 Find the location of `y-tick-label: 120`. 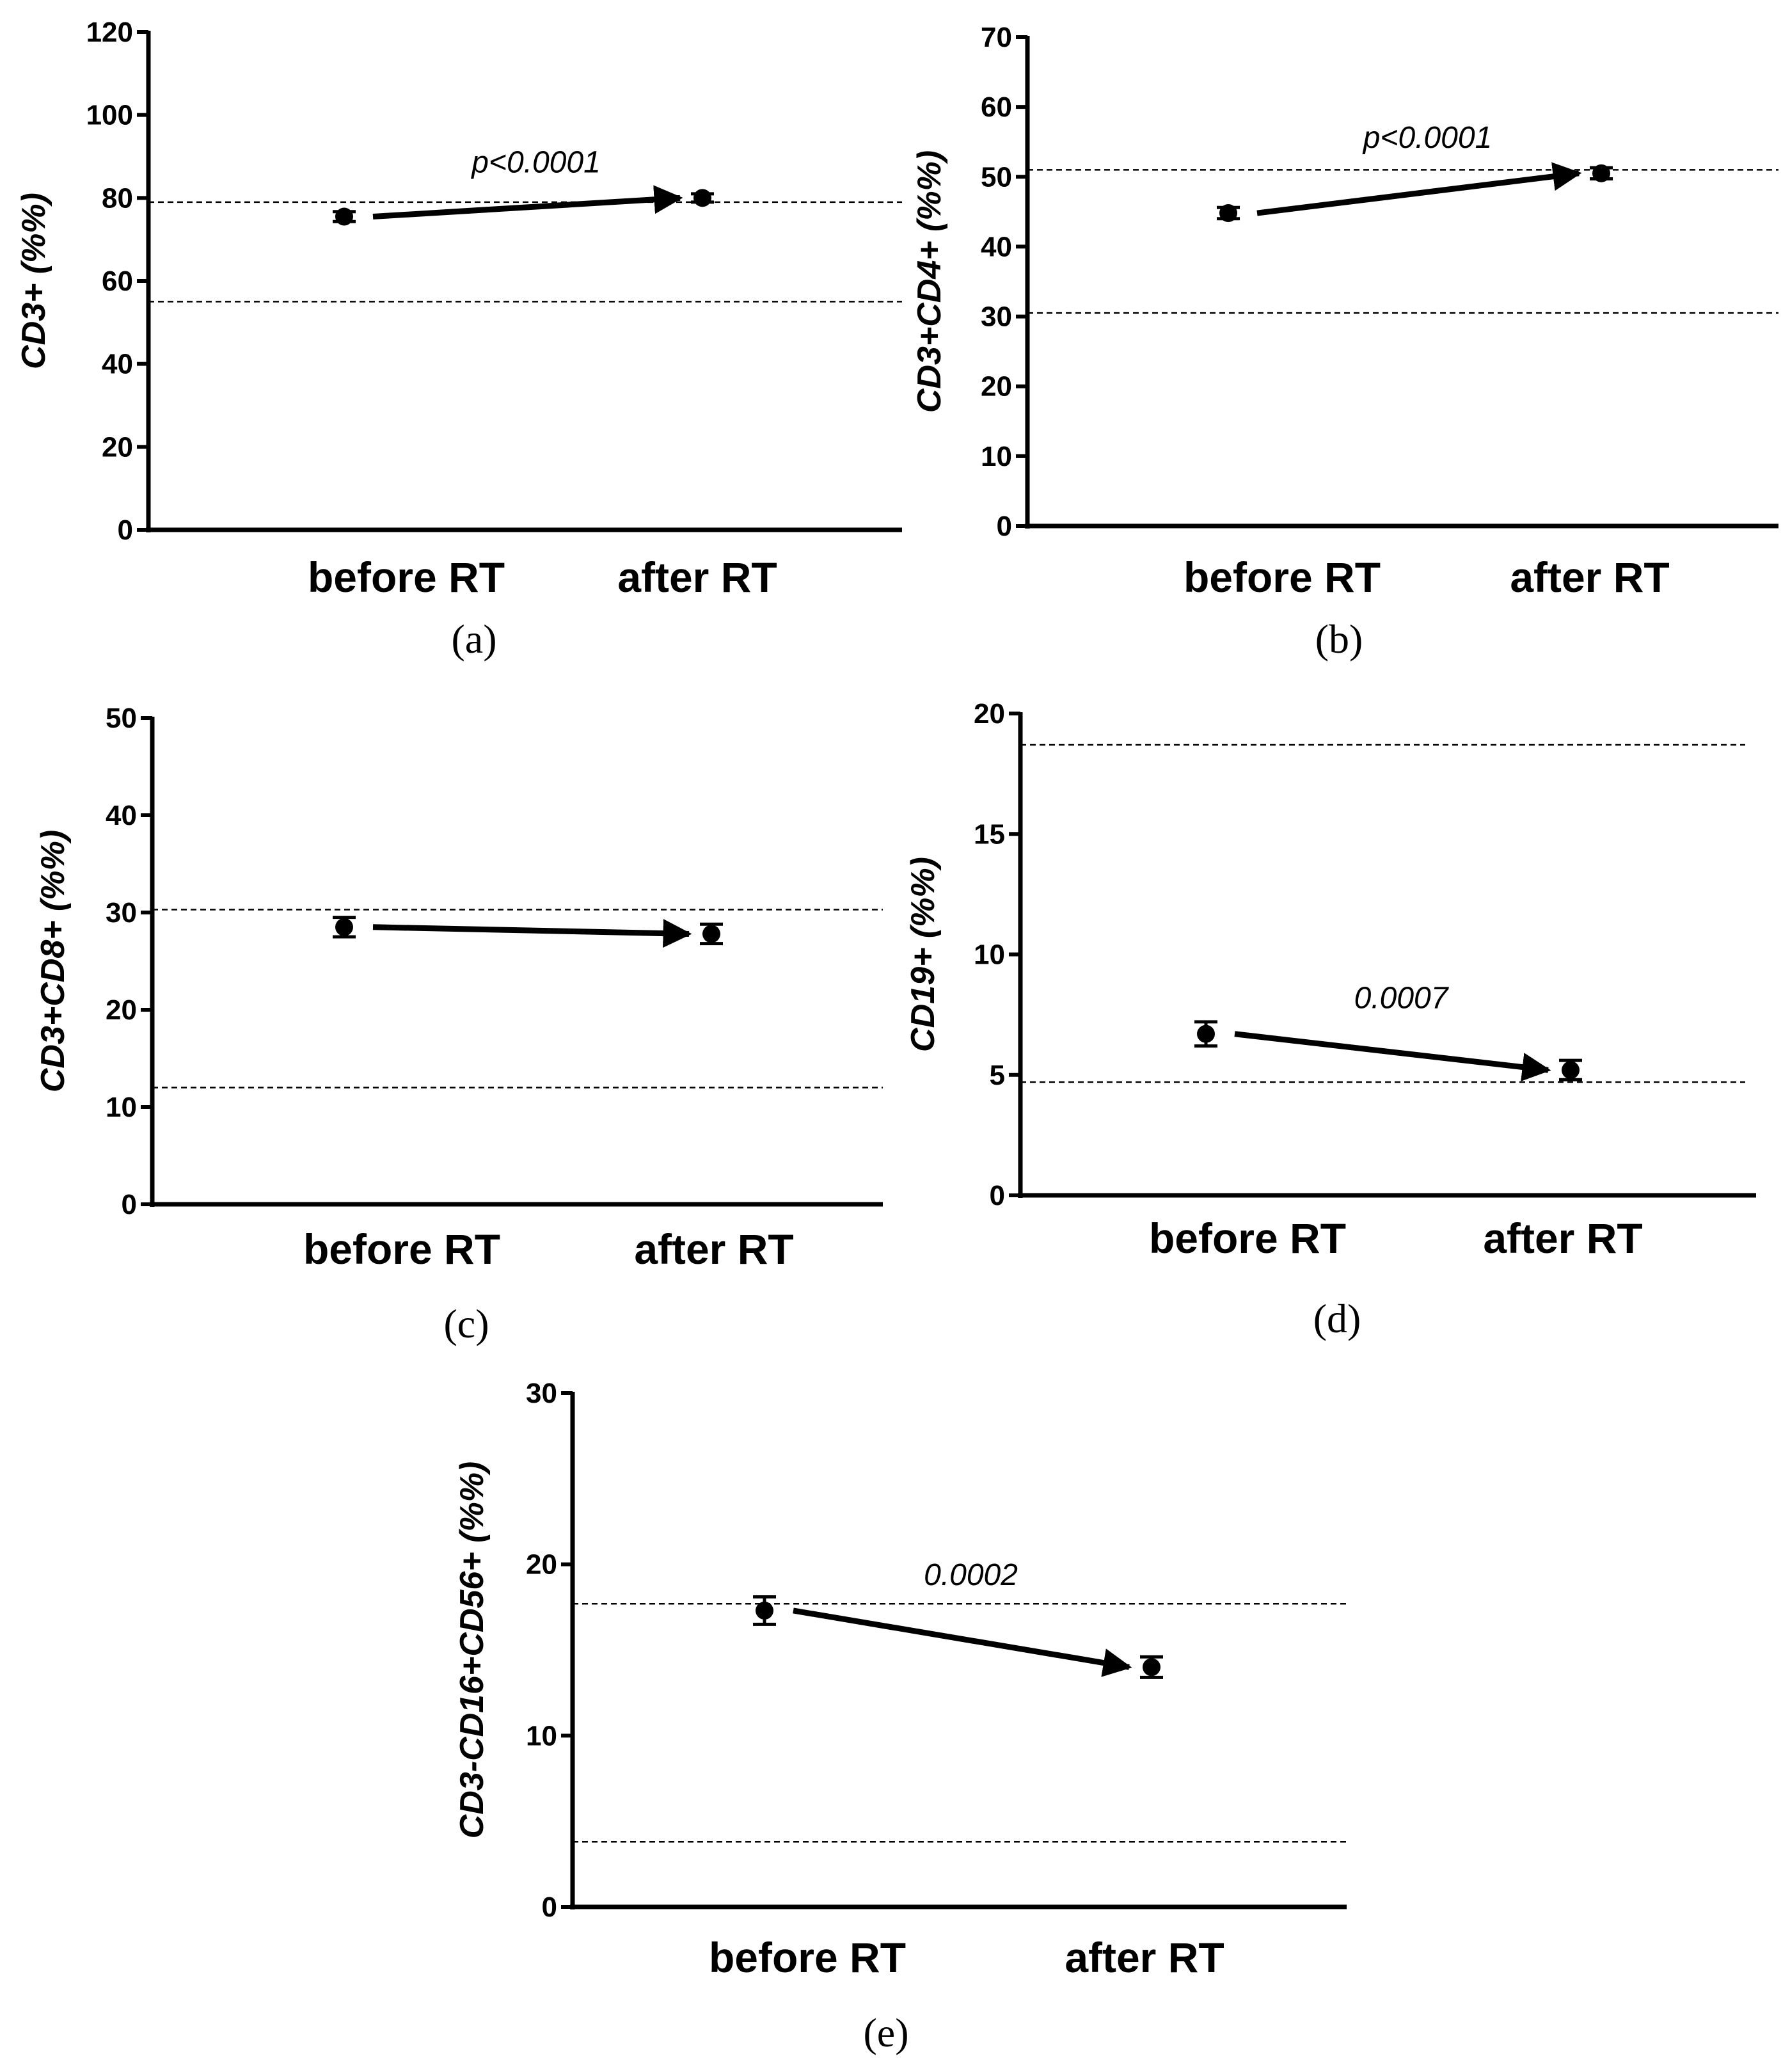

y-tick-label: 120 is located at coordinates (110, 32).